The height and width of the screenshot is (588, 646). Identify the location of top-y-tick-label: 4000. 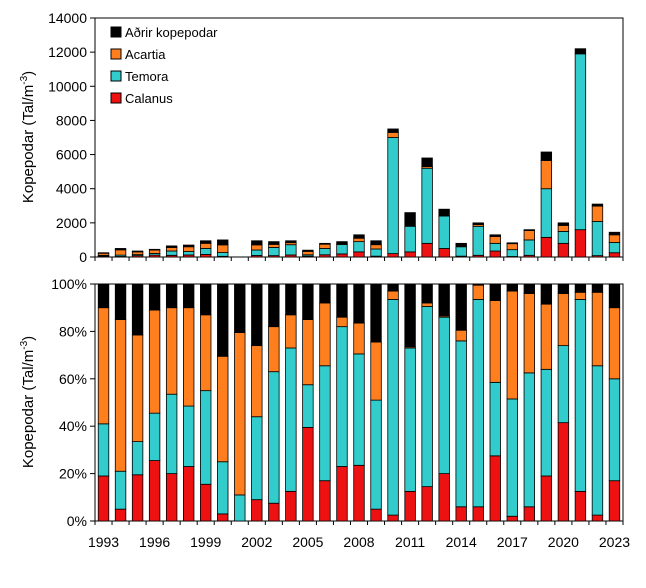
(71, 189).